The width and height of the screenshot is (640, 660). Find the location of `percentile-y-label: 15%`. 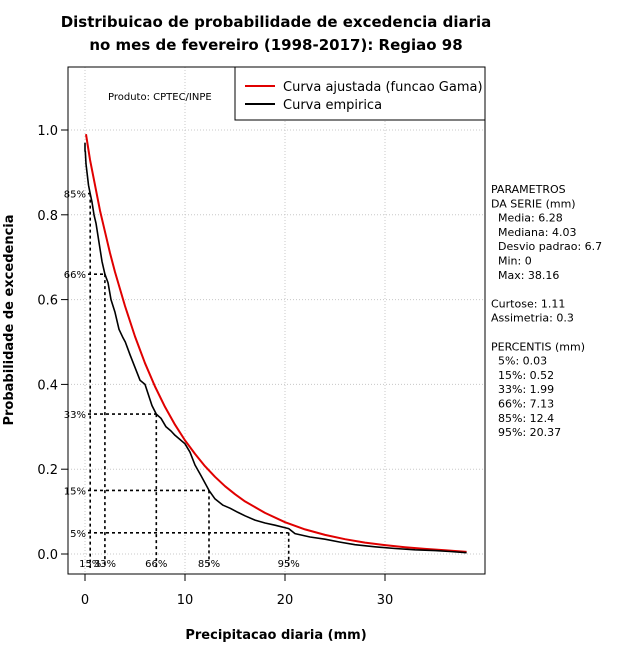

percentile-y-label: 15% is located at coordinates (75, 491).